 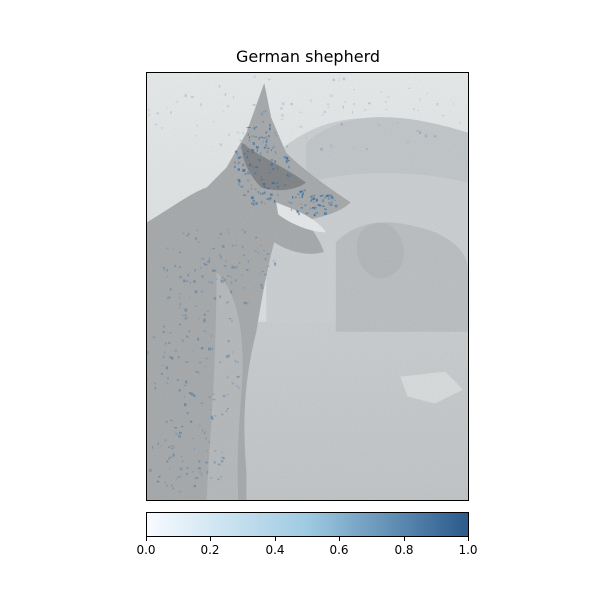 I want to click on colorbar-gradient, so click(x=307, y=524).